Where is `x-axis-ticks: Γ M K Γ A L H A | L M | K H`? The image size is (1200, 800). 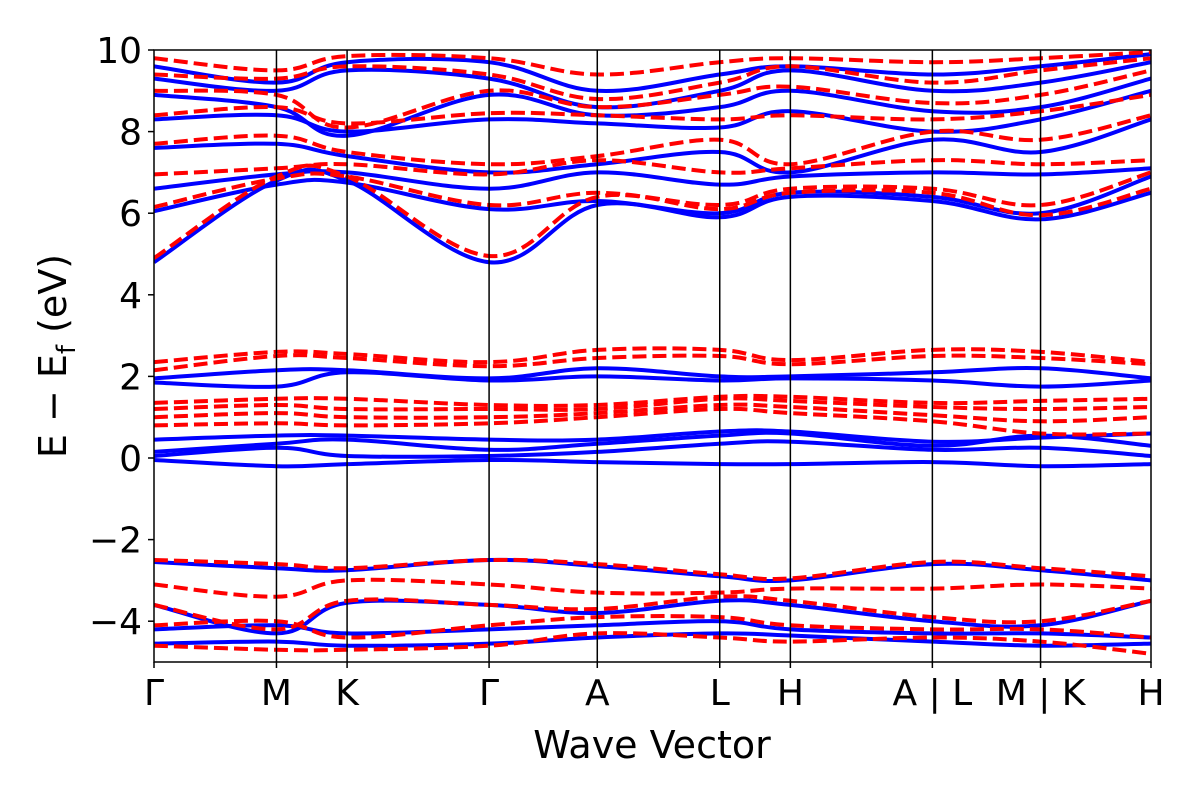 x-axis-ticks: Γ M K Γ A L H A | L M | K H is located at coordinates (654, 688).